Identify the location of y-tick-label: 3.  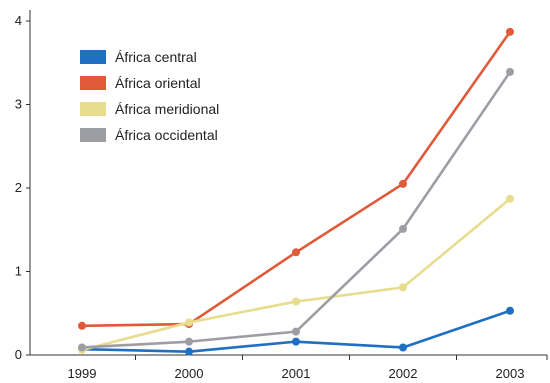
(18, 104).